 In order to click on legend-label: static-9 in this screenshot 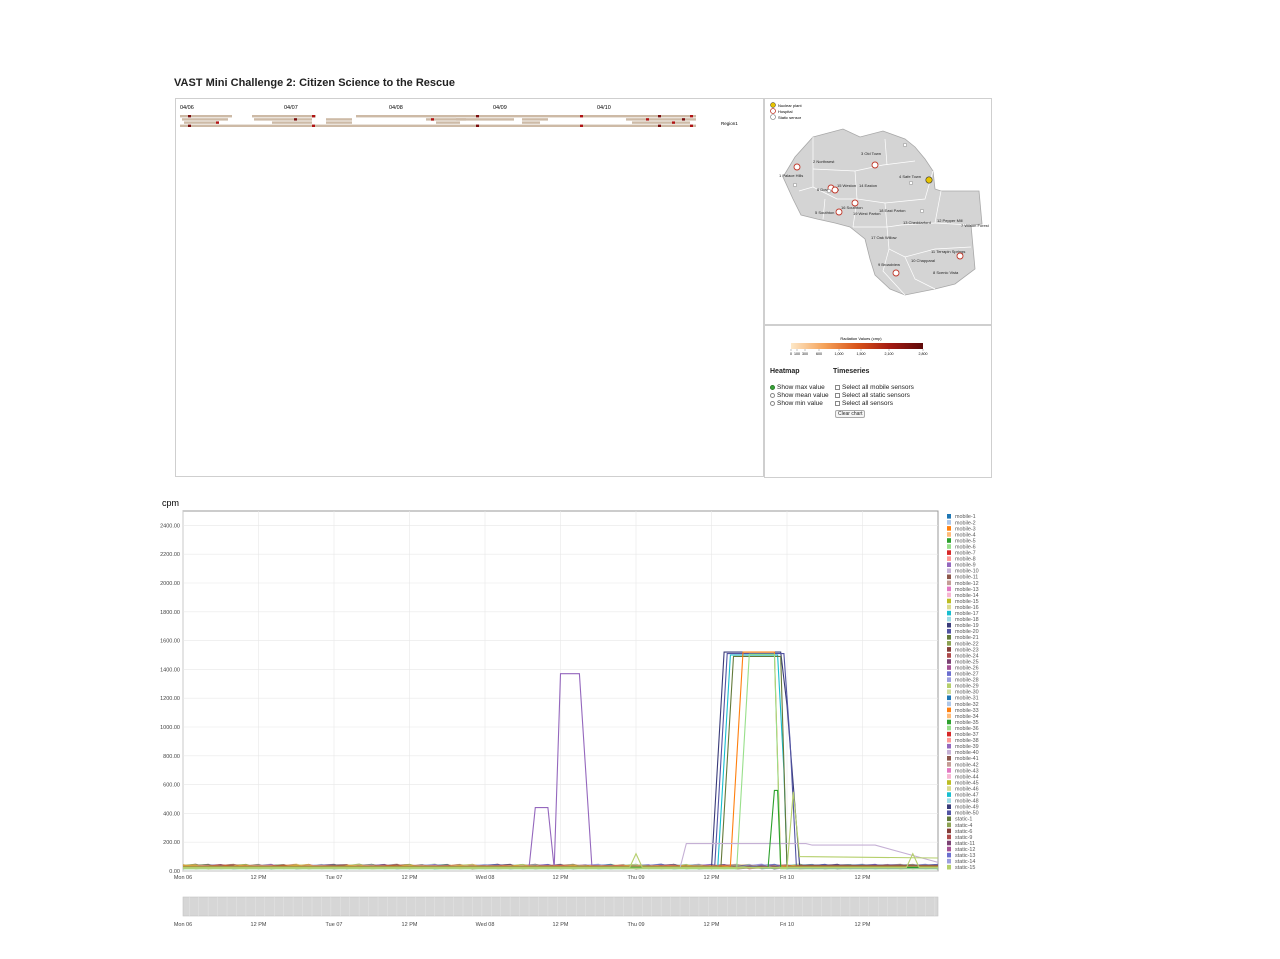, I will do `click(963, 838)`.